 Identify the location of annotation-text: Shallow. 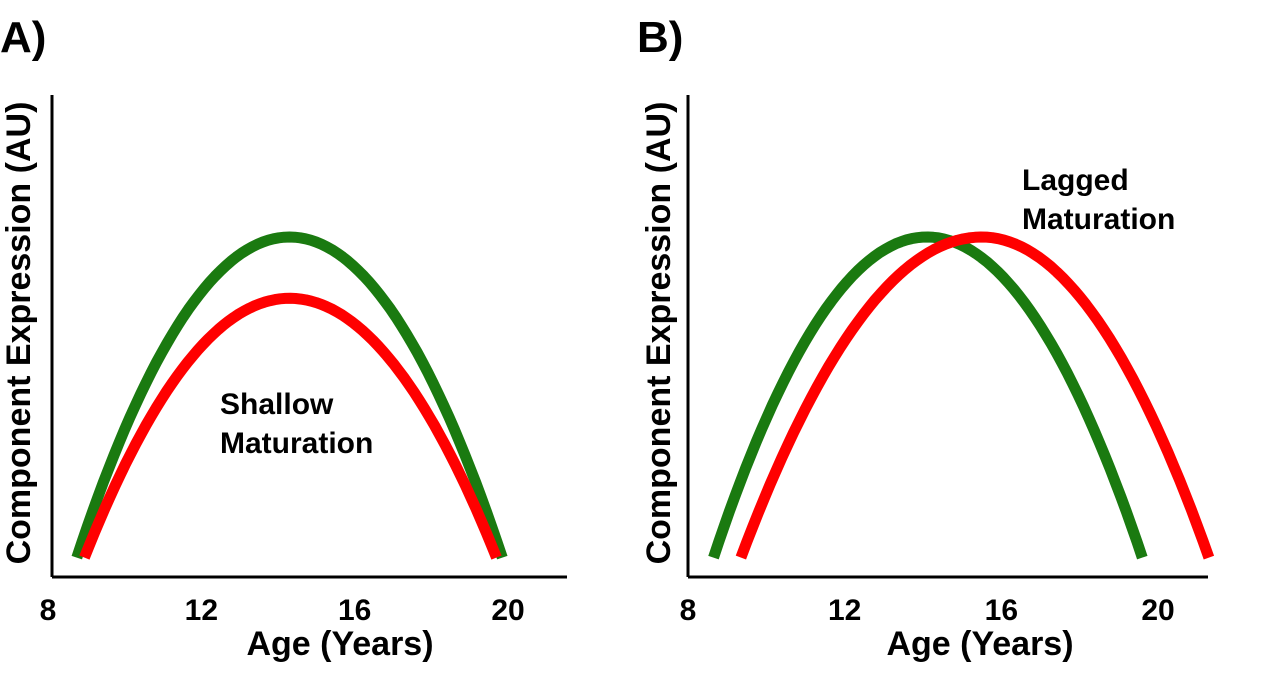
(277, 404).